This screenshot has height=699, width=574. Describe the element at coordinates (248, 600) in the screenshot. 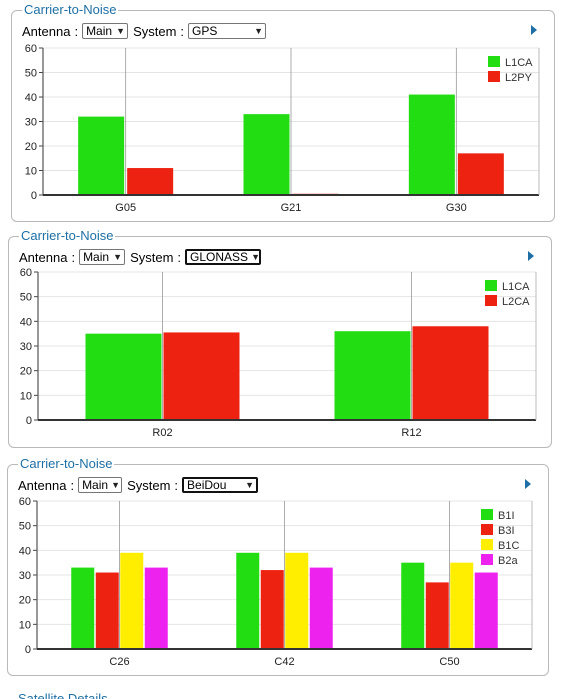

I see `bar-b1i-c42` at that location.